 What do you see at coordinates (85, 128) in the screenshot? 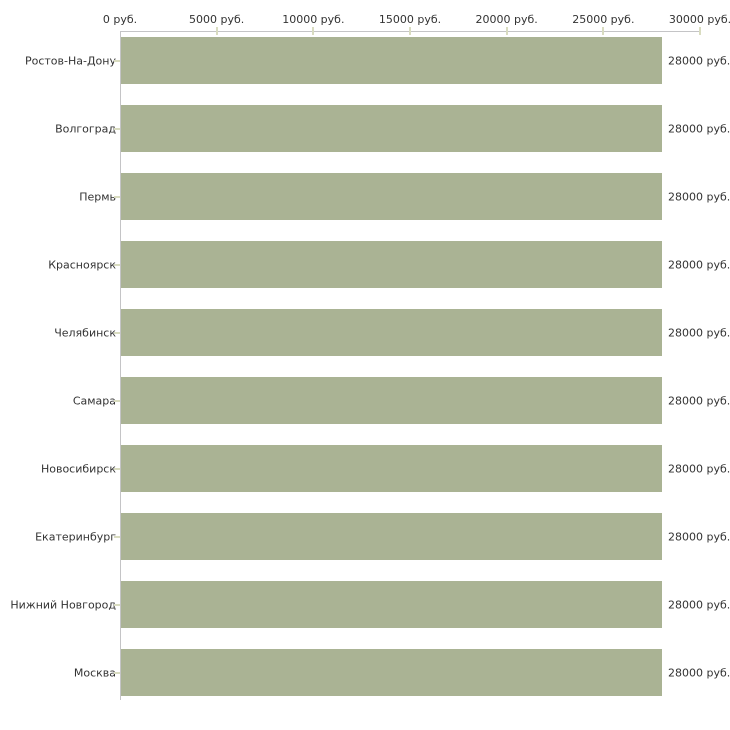
I see `category-label: Волгоград` at bounding box center [85, 128].